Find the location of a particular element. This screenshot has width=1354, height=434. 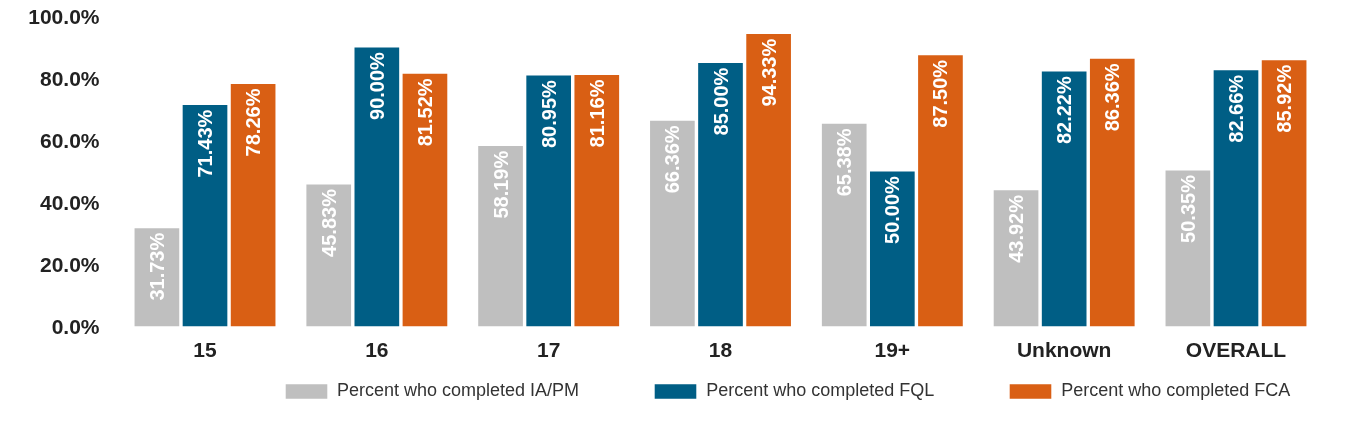

legend-label: Percent who completed FCA is located at coordinates (1176, 390).